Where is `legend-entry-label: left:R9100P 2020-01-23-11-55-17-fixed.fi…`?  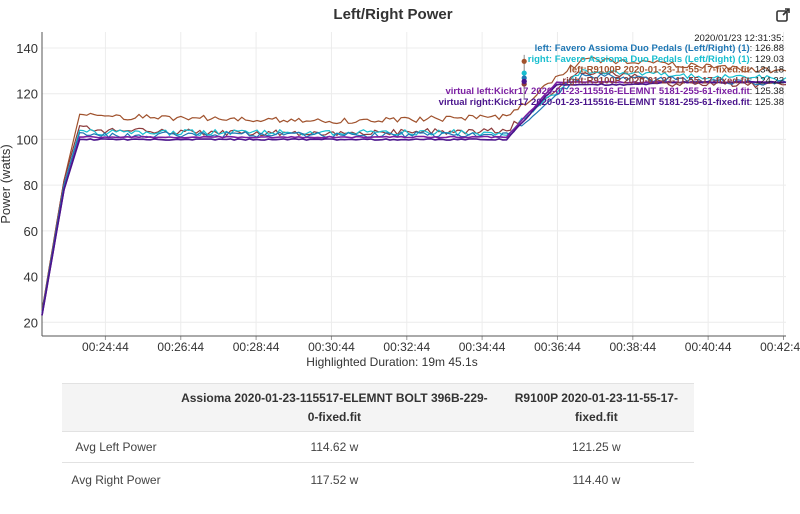
legend-entry-label: left:R9100P 2020-01-23-11-55-17-fixed.fi… is located at coordinates (659, 70).